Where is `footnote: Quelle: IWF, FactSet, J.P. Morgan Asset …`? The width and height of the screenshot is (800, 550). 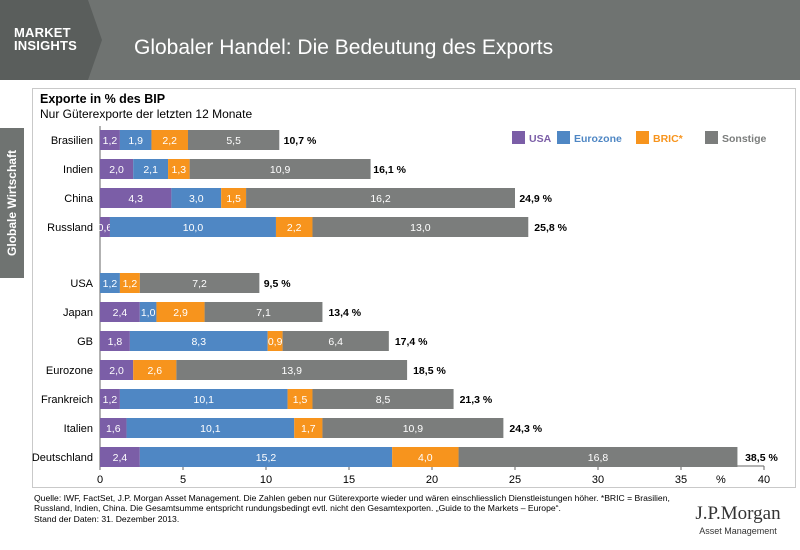 footnote: Quelle: IWF, FactSet, J.P. Morgan Asset … is located at coordinates (354, 508).